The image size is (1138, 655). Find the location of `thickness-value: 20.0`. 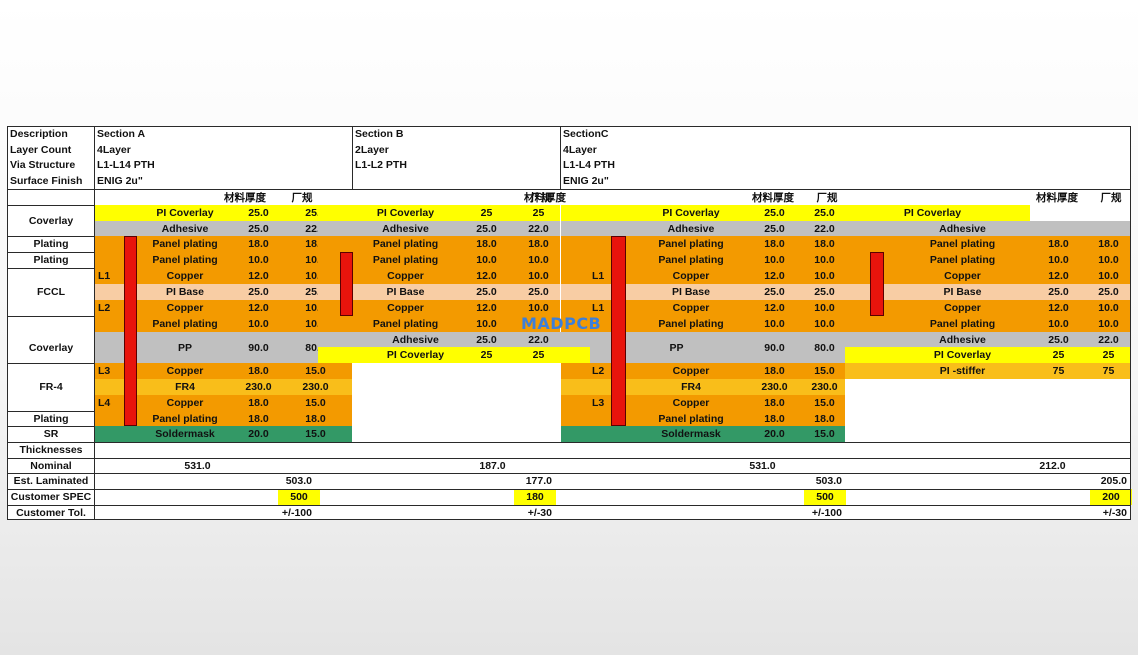

thickness-value: 20.0 is located at coordinates (774, 434).